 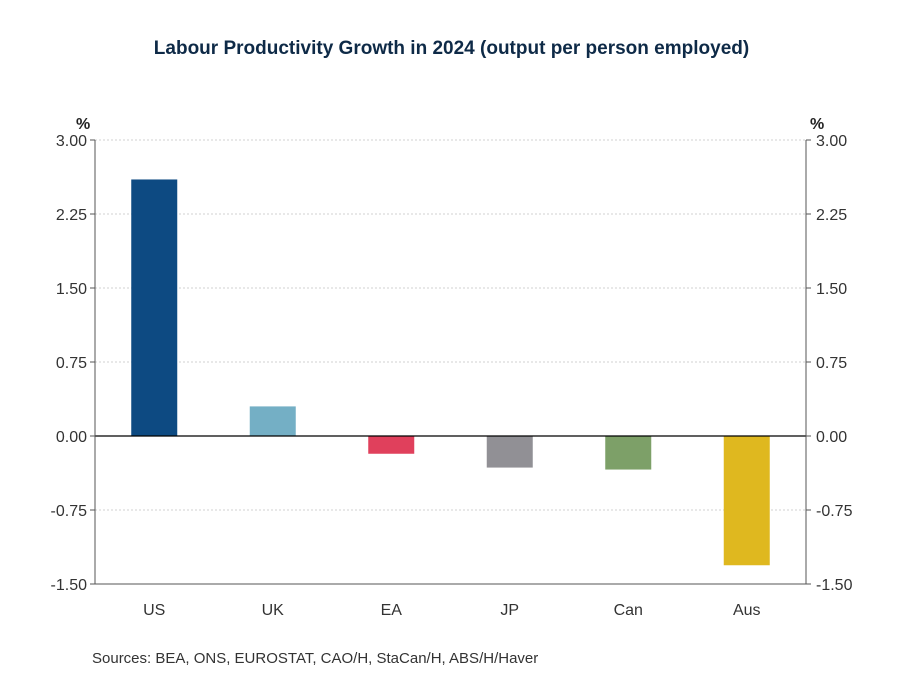 I want to click on y-tick-label-left: 2.25, so click(x=71, y=215).